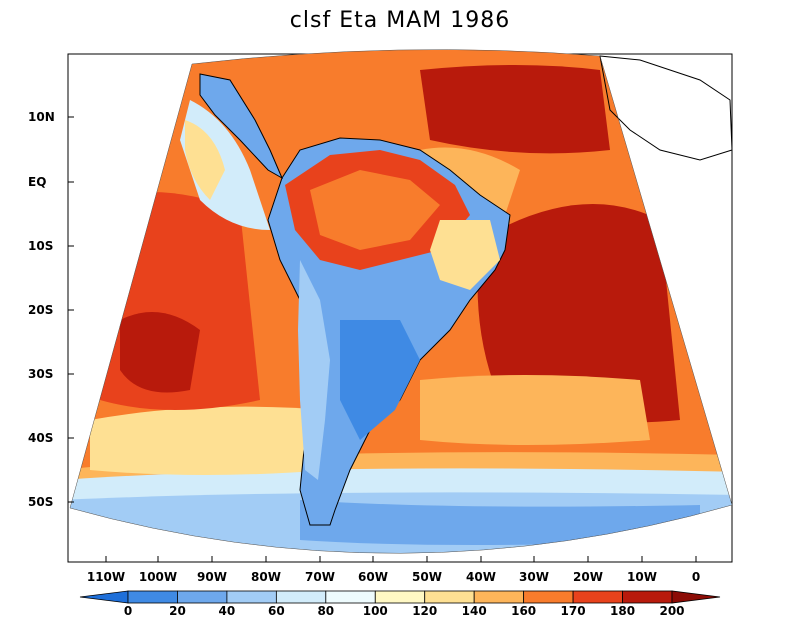 The width and height of the screenshot is (800, 618). What do you see at coordinates (373, 577) in the screenshot?
I see `lon-label-60w: 60W` at bounding box center [373, 577].